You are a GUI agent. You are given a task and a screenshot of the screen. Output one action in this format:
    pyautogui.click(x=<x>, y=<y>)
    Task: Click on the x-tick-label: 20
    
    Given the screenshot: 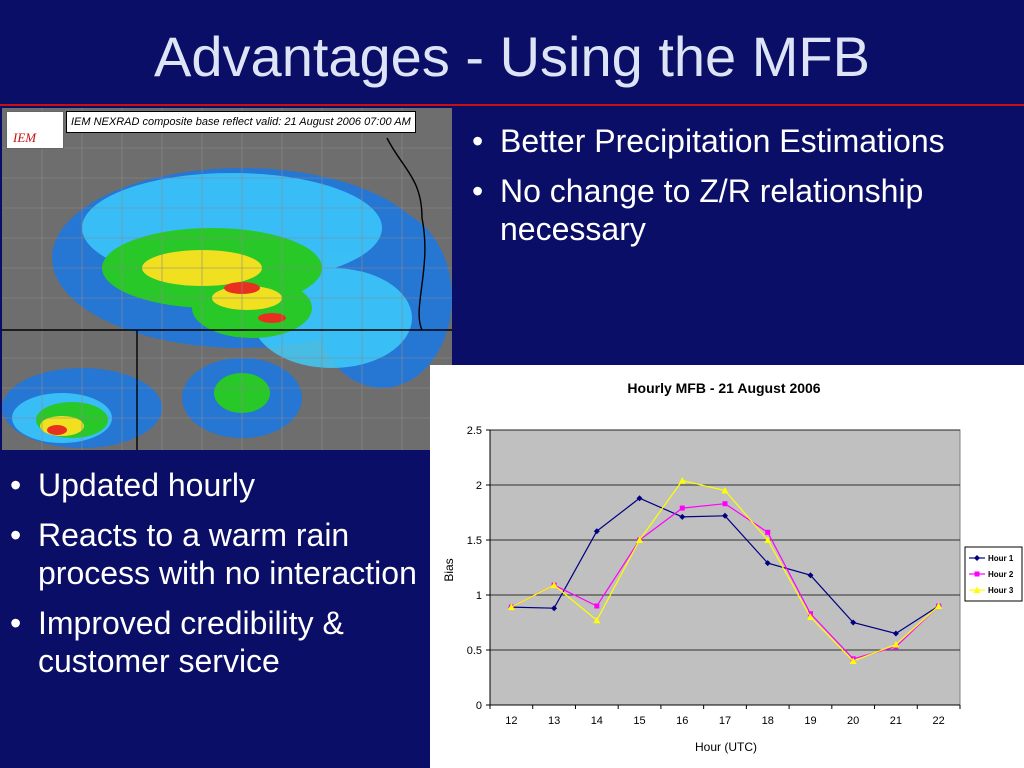 What is the action you would take?
    pyautogui.click(x=853, y=721)
    